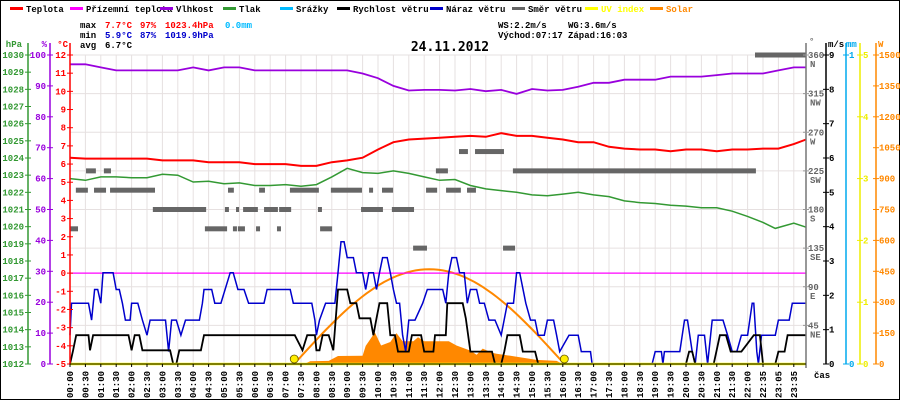  Describe the element at coordinates (555, 10) in the screenshot. I see `legend-item-label: Směr větru` at that location.